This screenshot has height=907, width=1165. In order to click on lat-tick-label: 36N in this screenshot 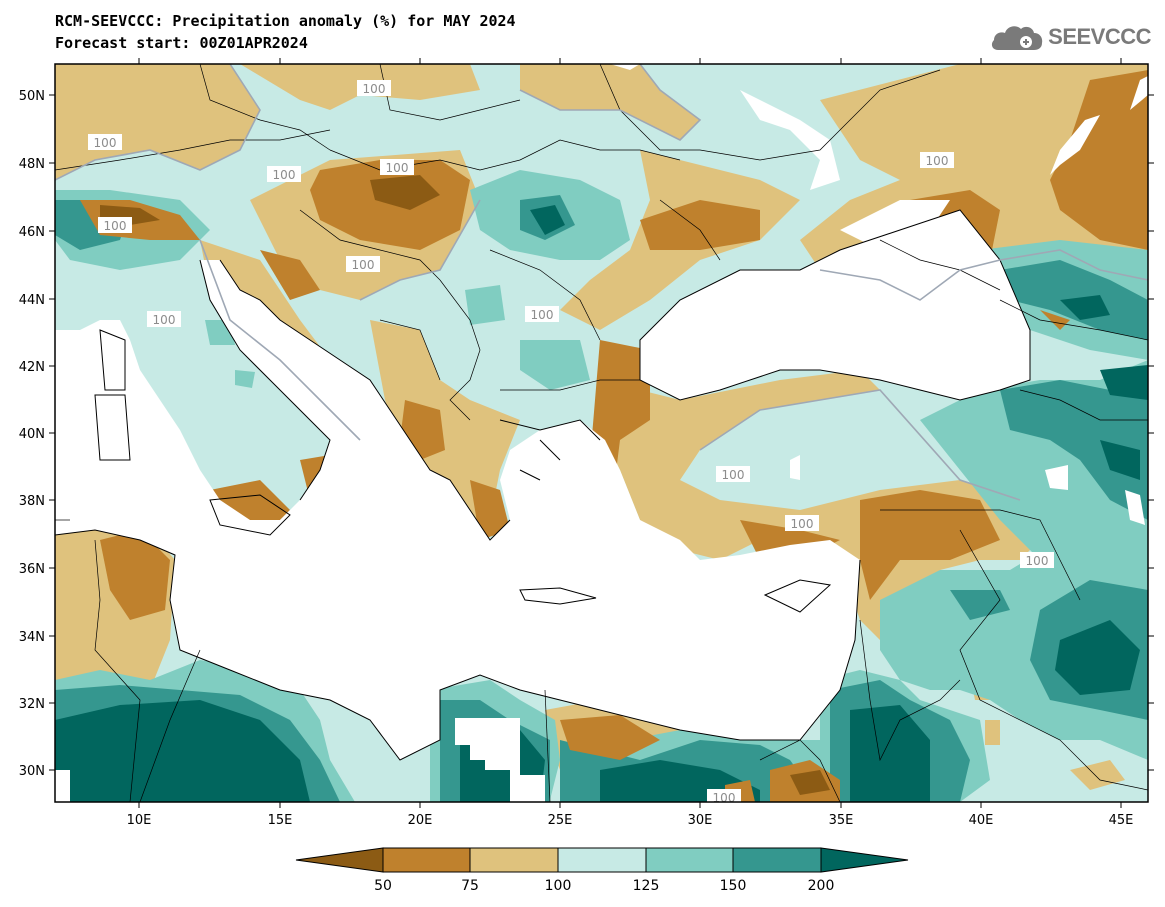, I will do `click(32, 569)`.